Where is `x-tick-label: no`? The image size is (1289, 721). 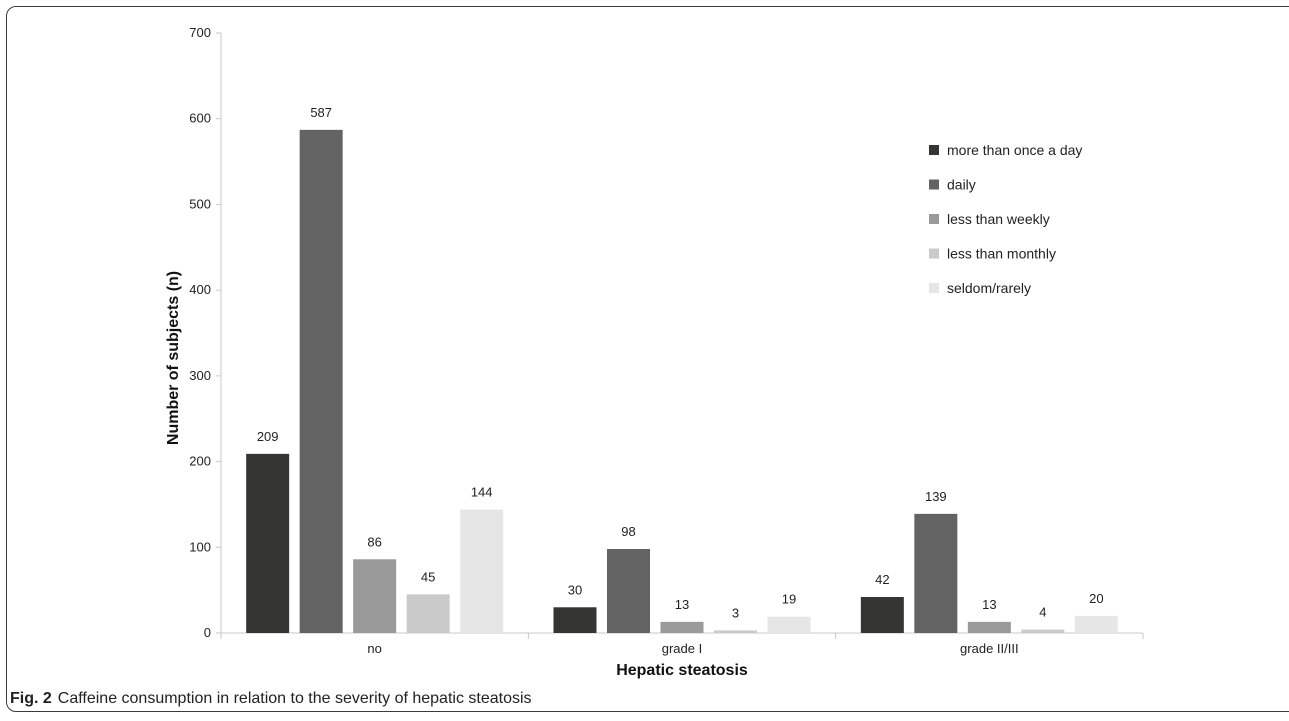
x-tick-label: no is located at coordinates (374, 648).